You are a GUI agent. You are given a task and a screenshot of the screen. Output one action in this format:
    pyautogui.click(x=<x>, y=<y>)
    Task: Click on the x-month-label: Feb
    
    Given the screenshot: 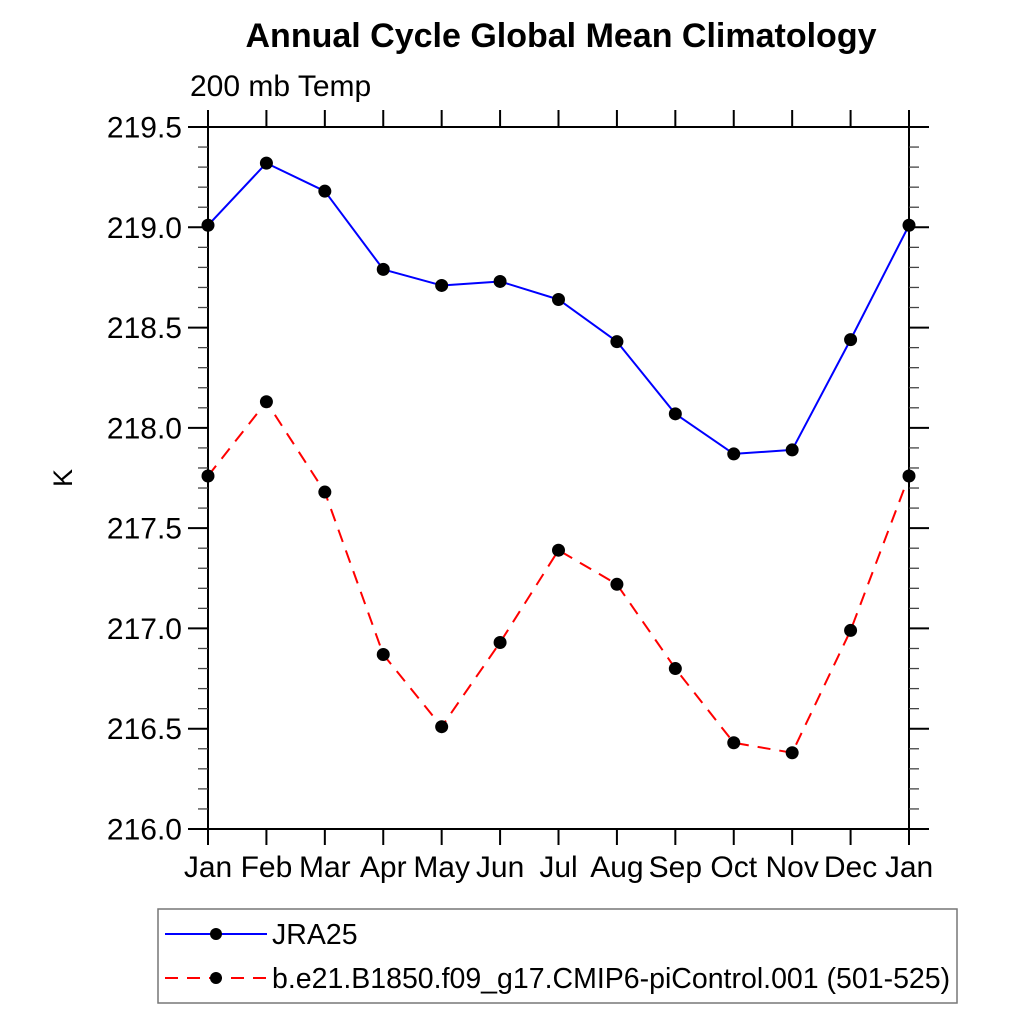 What is the action you would take?
    pyautogui.click(x=267, y=867)
    